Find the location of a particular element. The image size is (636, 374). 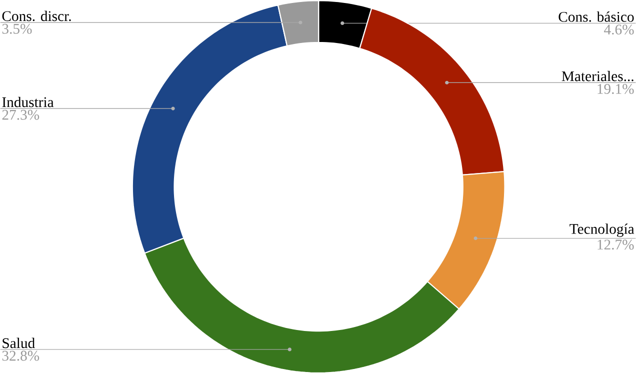

data-label: 32.8% is located at coordinates (21, 356).